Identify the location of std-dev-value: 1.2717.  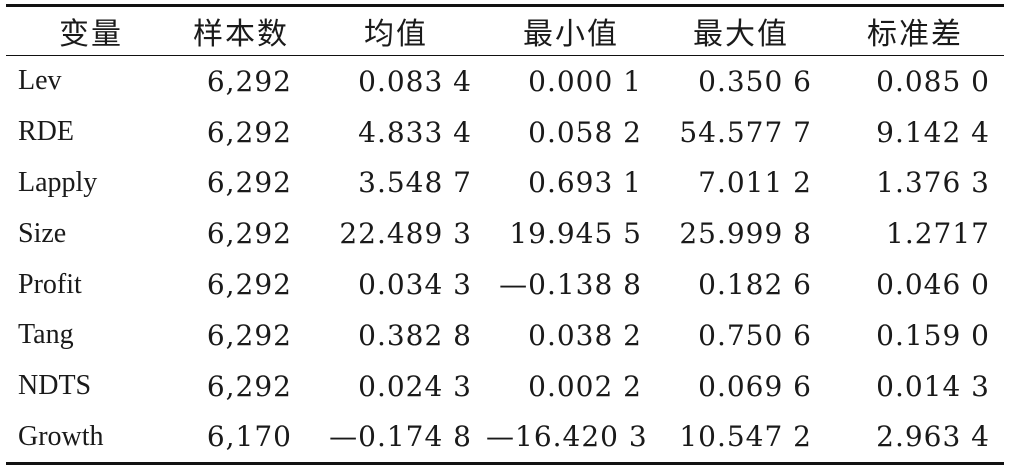
(938, 234).